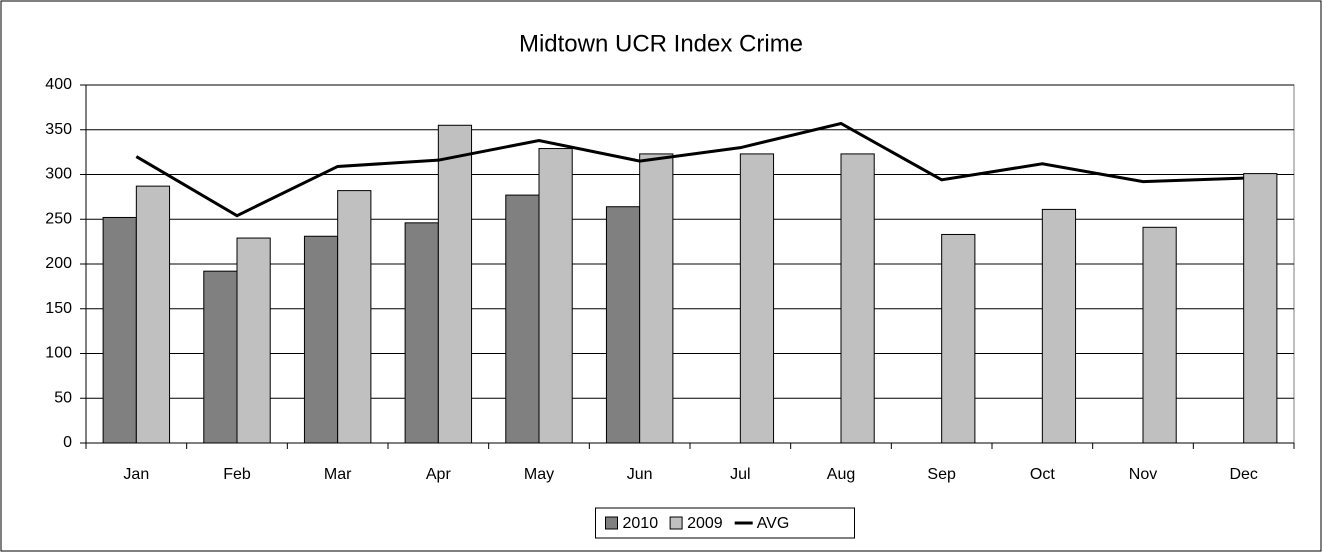  Describe the element at coordinates (67, 442) in the screenshot. I see `y-tick-label: 0` at that location.